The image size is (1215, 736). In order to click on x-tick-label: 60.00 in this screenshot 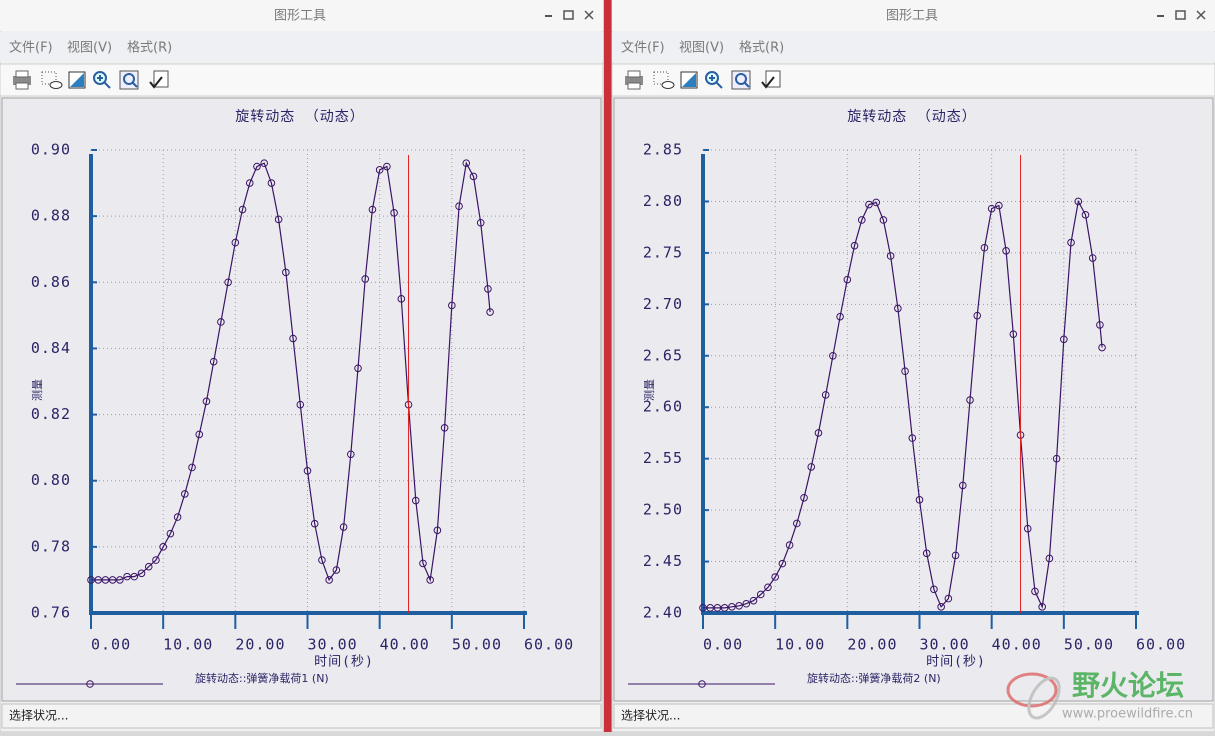, I will do `click(1161, 645)`.